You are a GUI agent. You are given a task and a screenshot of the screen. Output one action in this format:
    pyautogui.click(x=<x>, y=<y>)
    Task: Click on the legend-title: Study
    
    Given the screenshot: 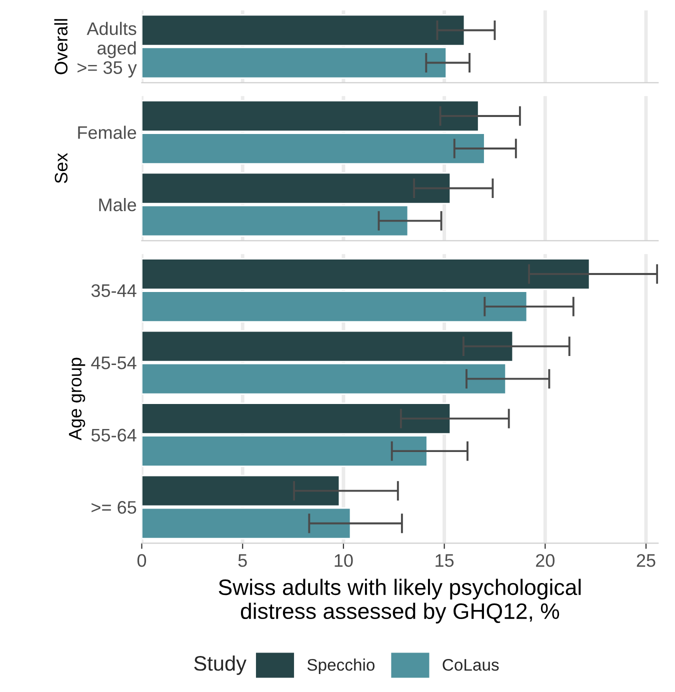 What is the action you would take?
    pyautogui.click(x=220, y=665)
    